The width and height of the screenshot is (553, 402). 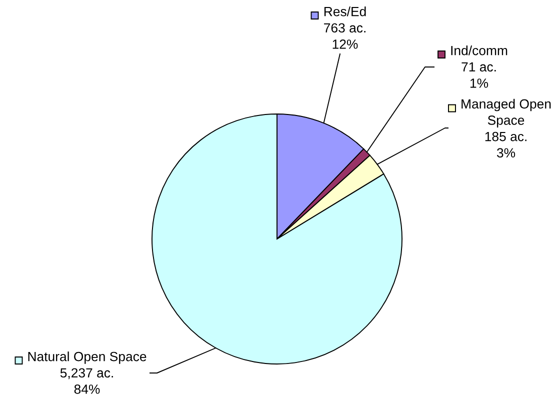 What do you see at coordinates (345, 36) in the screenshot?
I see `data-label: 763 ac. 12%` at bounding box center [345, 36].